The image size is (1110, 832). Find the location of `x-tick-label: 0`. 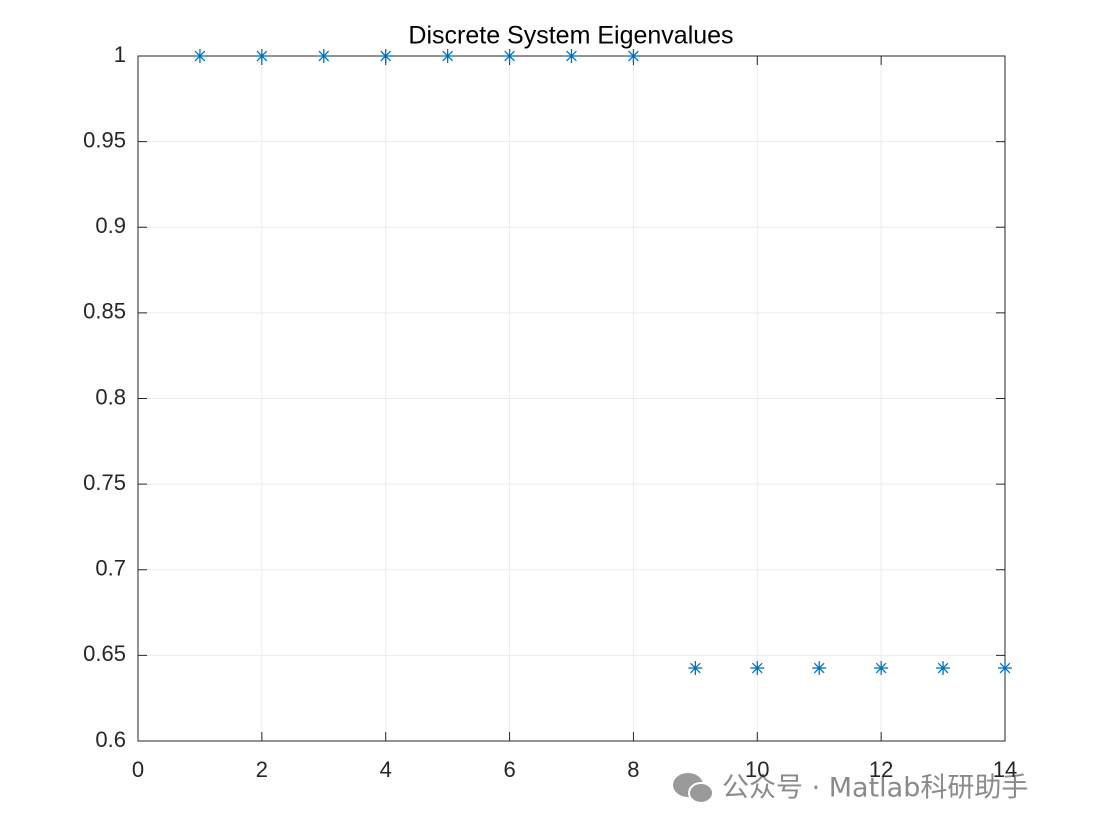

x-tick-label: 0 is located at coordinates (138, 769).